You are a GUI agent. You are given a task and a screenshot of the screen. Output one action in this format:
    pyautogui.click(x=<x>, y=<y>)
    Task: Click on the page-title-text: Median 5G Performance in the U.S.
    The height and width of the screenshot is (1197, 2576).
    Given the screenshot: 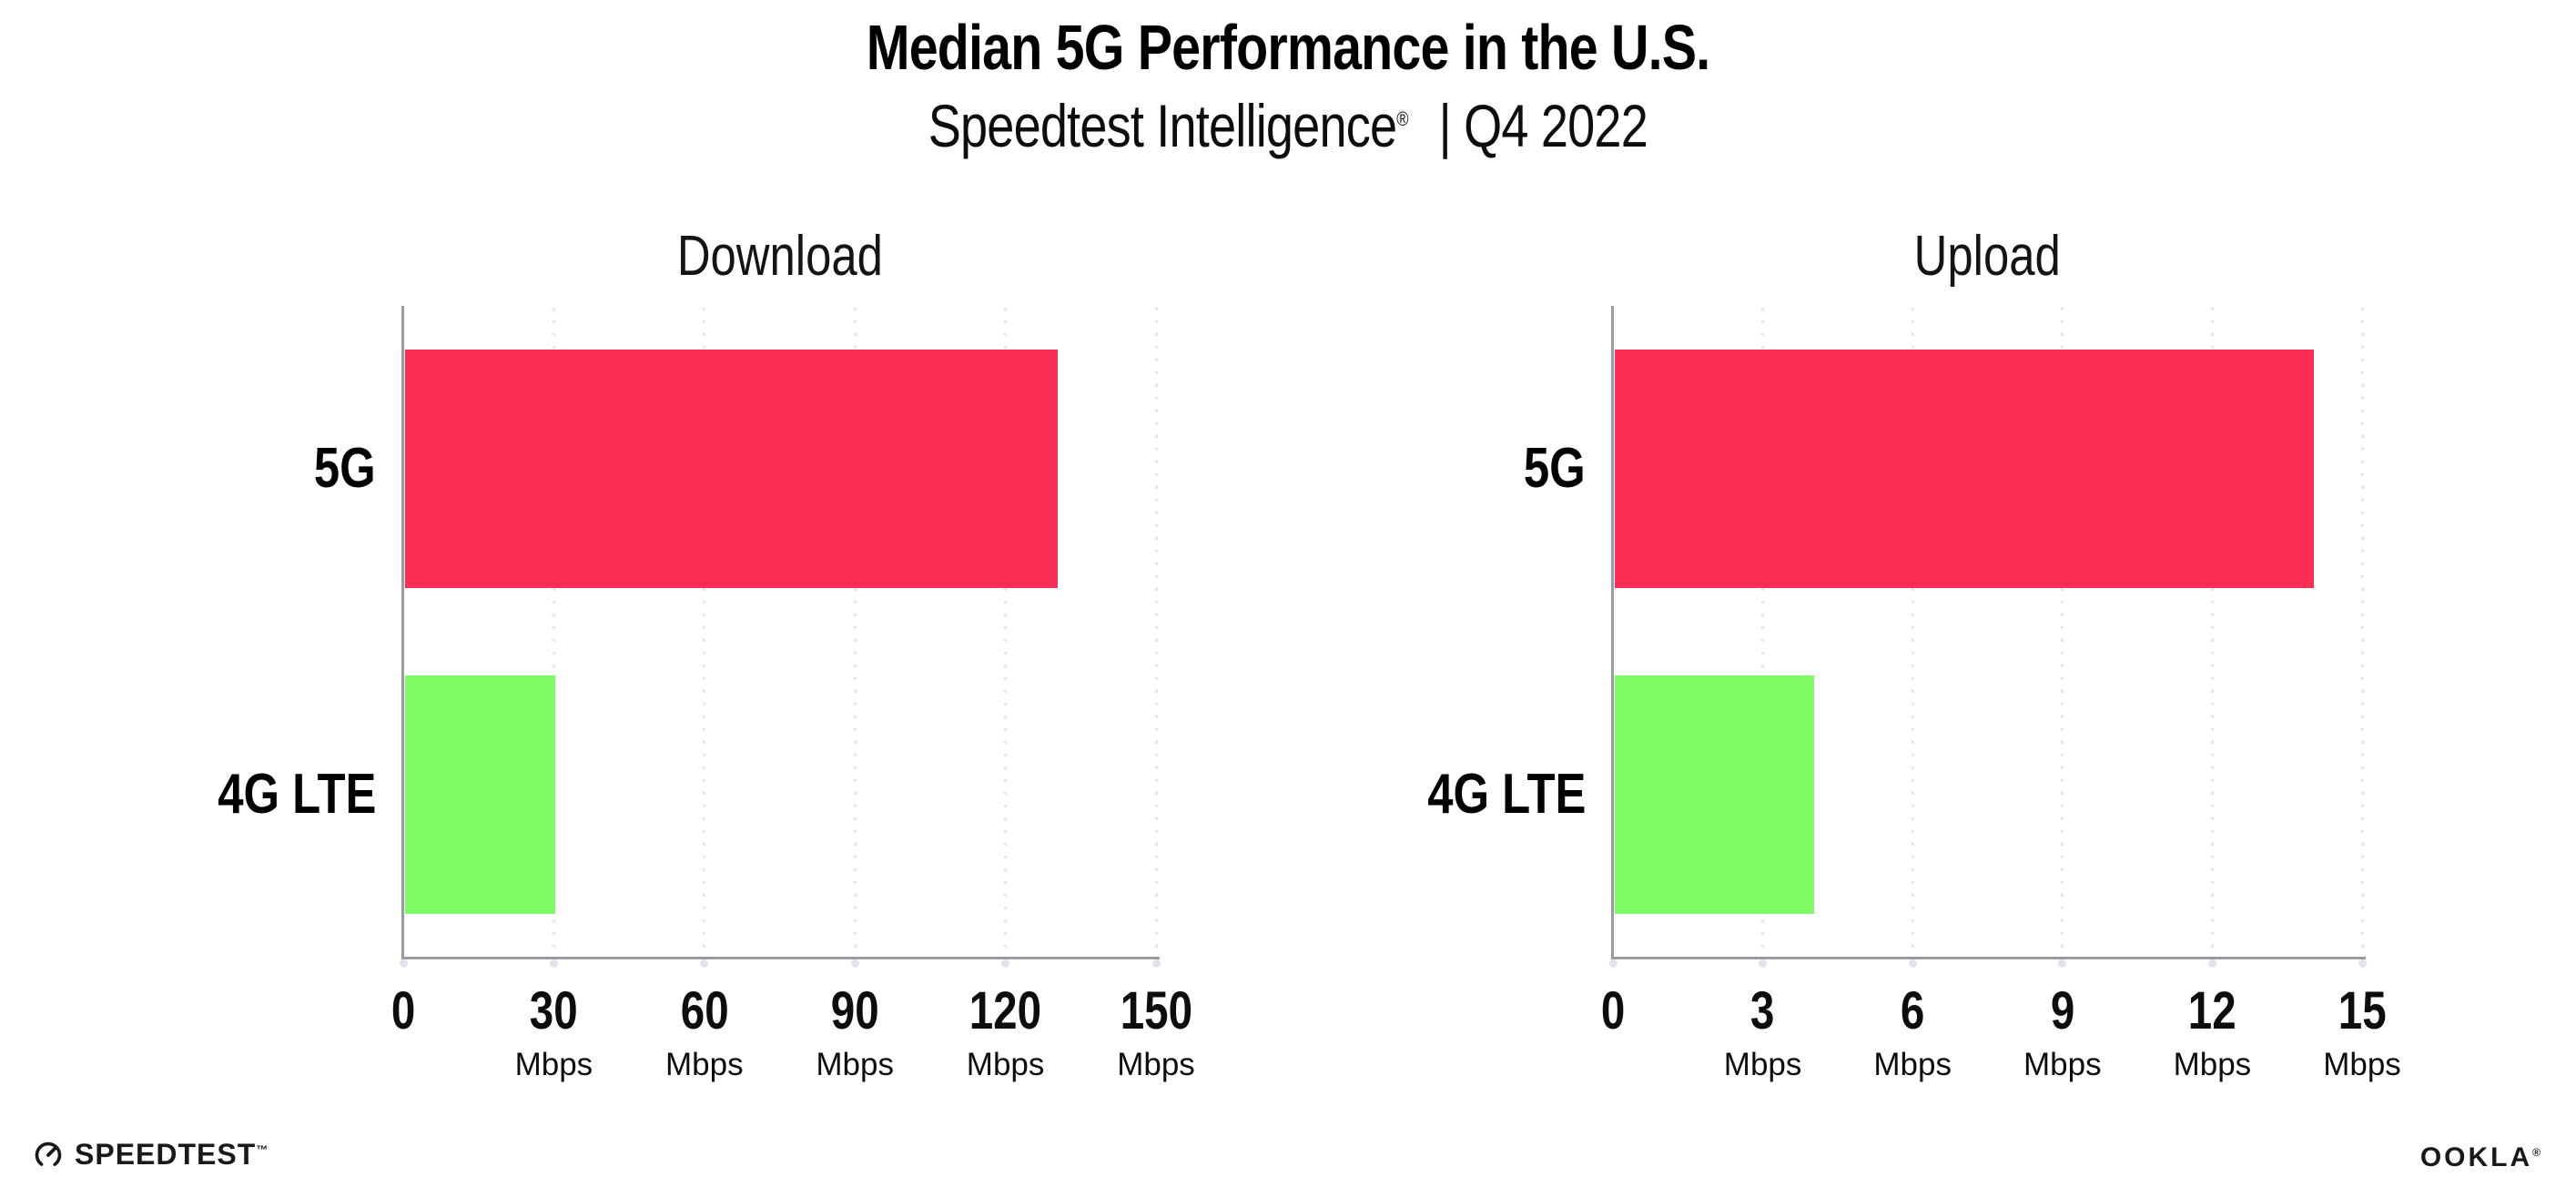 What is the action you would take?
    pyautogui.click(x=1288, y=48)
    